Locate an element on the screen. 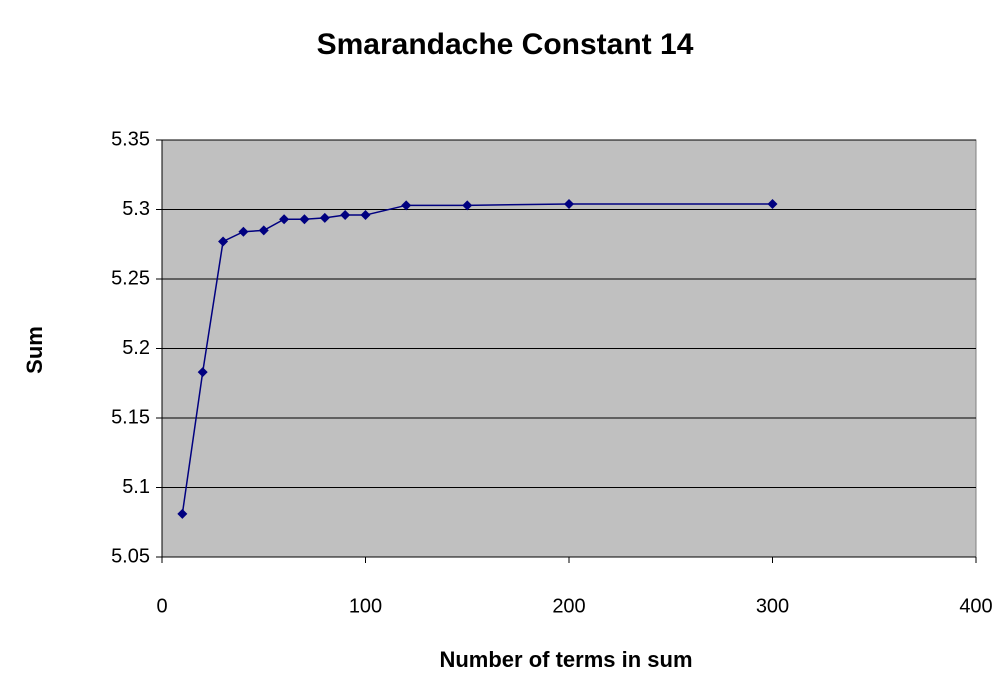 The height and width of the screenshot is (685, 1002). x-tick-label: 0 is located at coordinates (161, 606).